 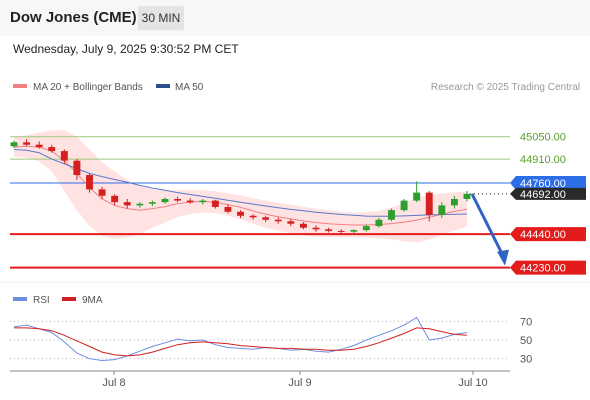 I want to click on level-tag-44230.00, so click(x=548, y=267).